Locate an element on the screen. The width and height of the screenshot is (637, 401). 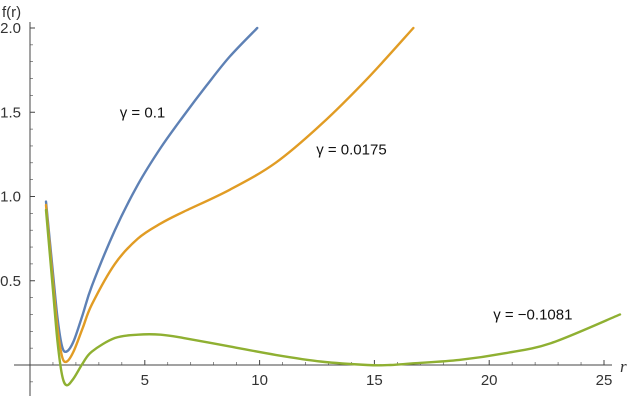
x-tick-label: 5 is located at coordinates (145, 380).